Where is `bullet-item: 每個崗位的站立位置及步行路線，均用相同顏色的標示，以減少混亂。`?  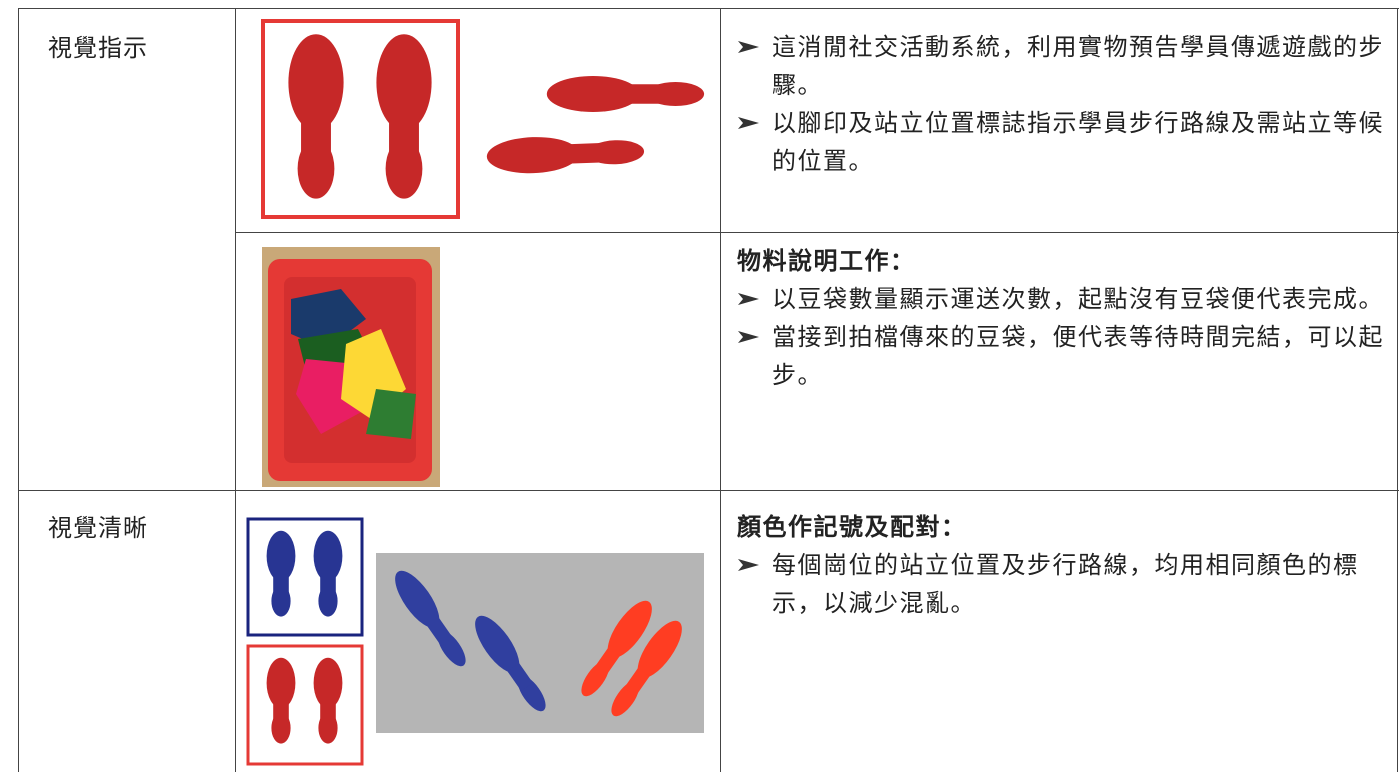 bullet-item: 每個崗位的站立位置及步行路線，均用相同顏色的標示，以減少混亂。 is located at coordinates (1068, 584).